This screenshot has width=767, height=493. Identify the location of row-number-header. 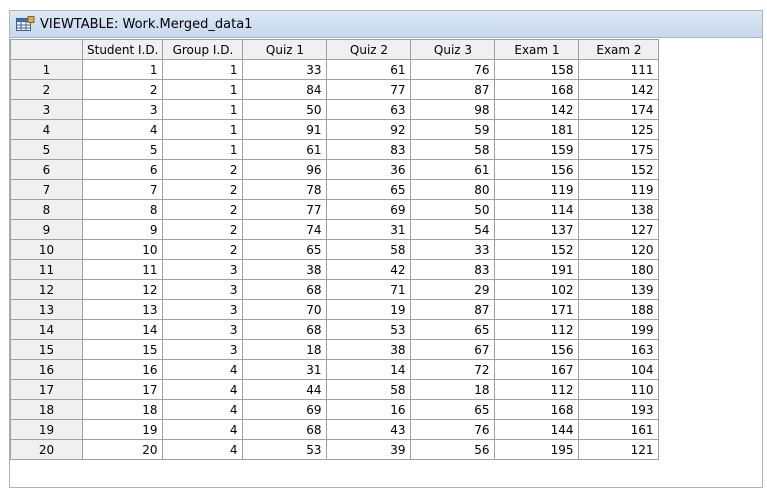
(46, 49).